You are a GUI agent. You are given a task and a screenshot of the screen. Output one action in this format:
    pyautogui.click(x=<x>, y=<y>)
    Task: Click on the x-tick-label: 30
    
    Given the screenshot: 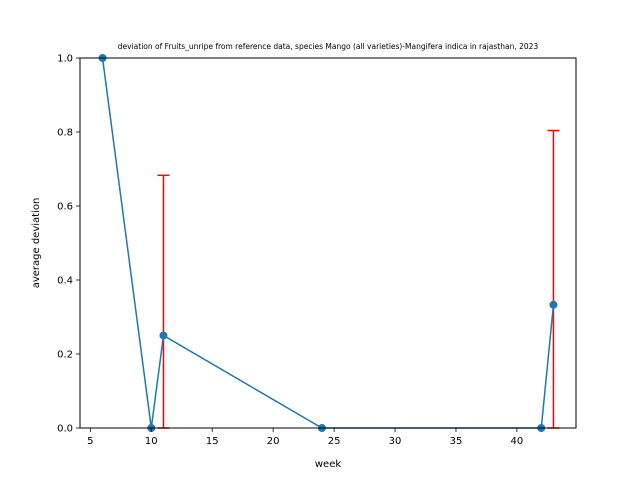 What is the action you would take?
    pyautogui.click(x=395, y=441)
    